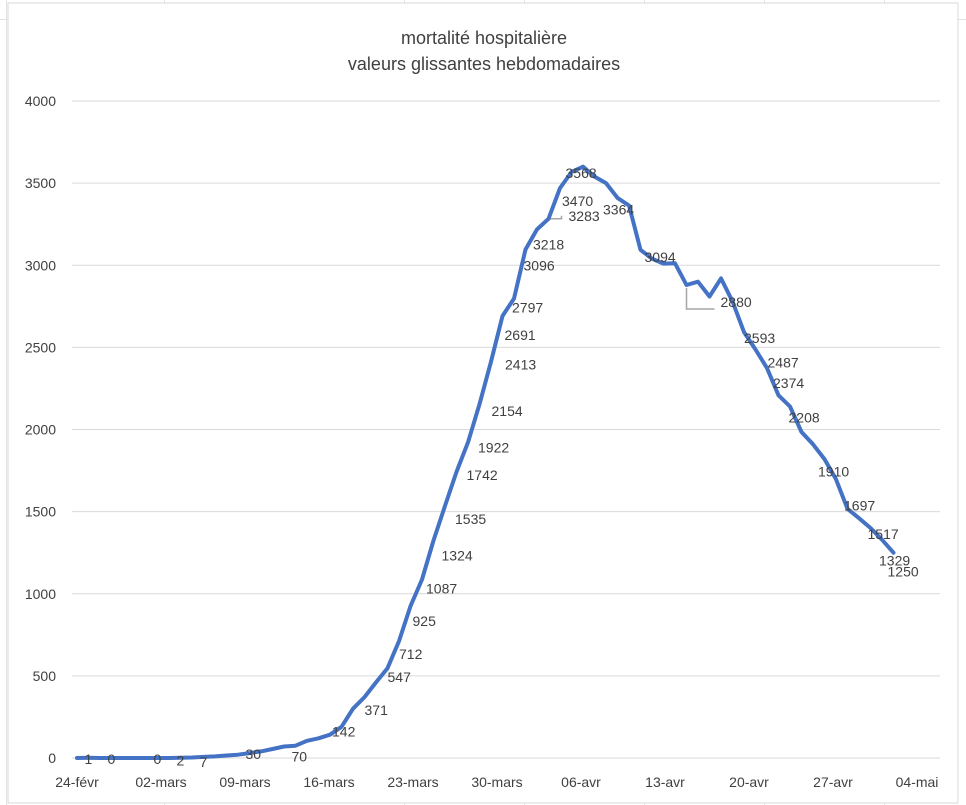 The width and height of the screenshot is (966, 805). What do you see at coordinates (581, 782) in the screenshot?
I see `x-tick-label: 06-avr` at bounding box center [581, 782].